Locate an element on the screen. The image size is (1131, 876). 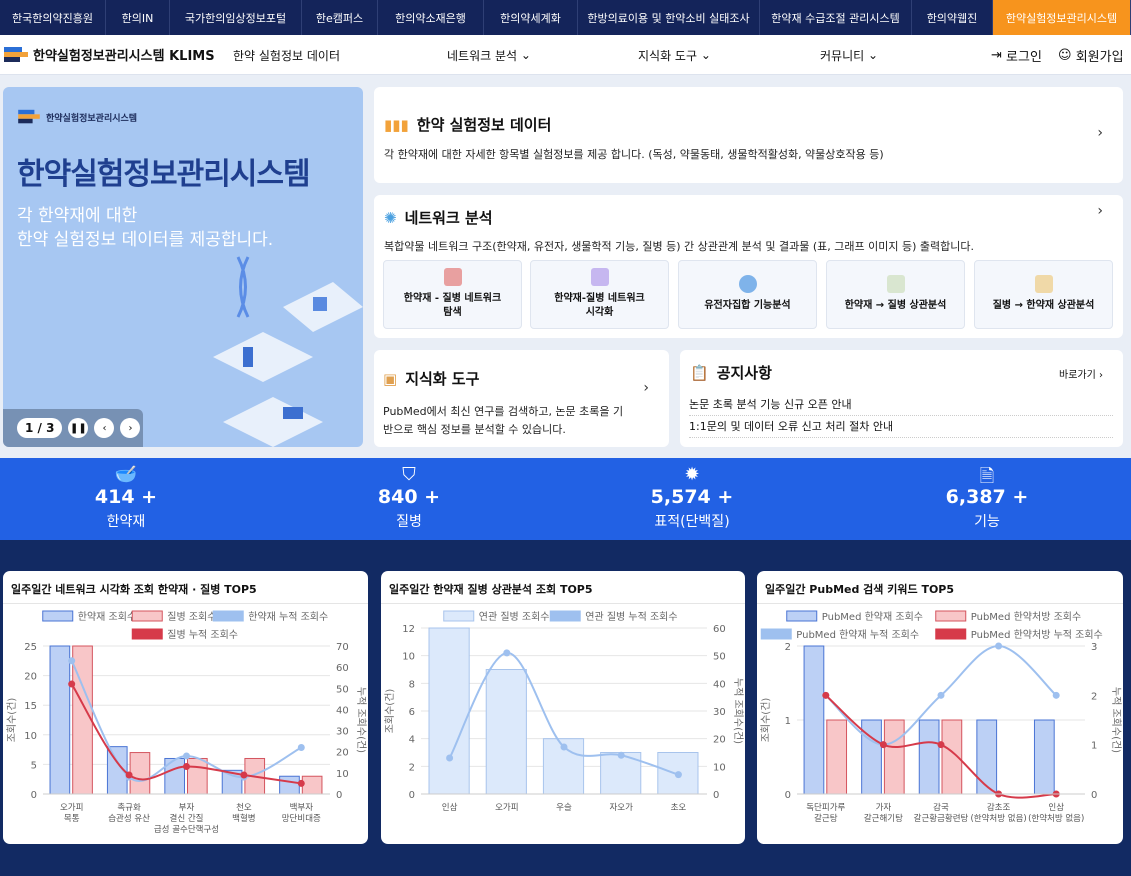
site-link: 한방의료이용 및 한약소비 실태조사 is located at coordinates (669, 17).